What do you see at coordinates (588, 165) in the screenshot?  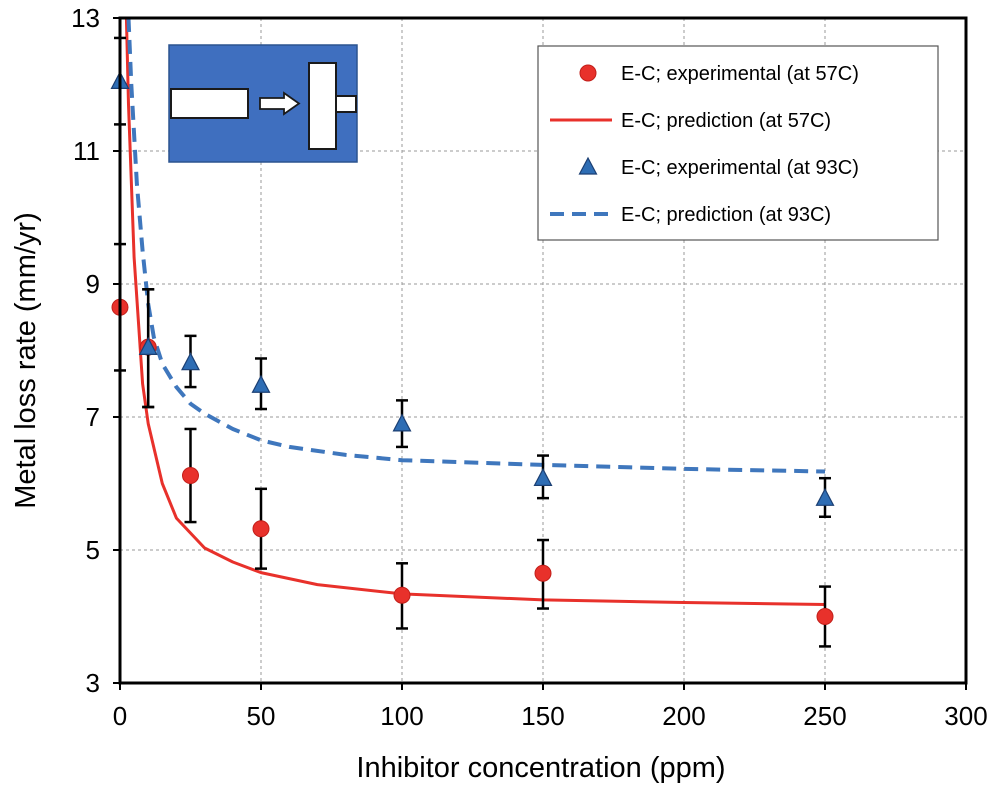 I see `legend-marker-triangle` at bounding box center [588, 165].